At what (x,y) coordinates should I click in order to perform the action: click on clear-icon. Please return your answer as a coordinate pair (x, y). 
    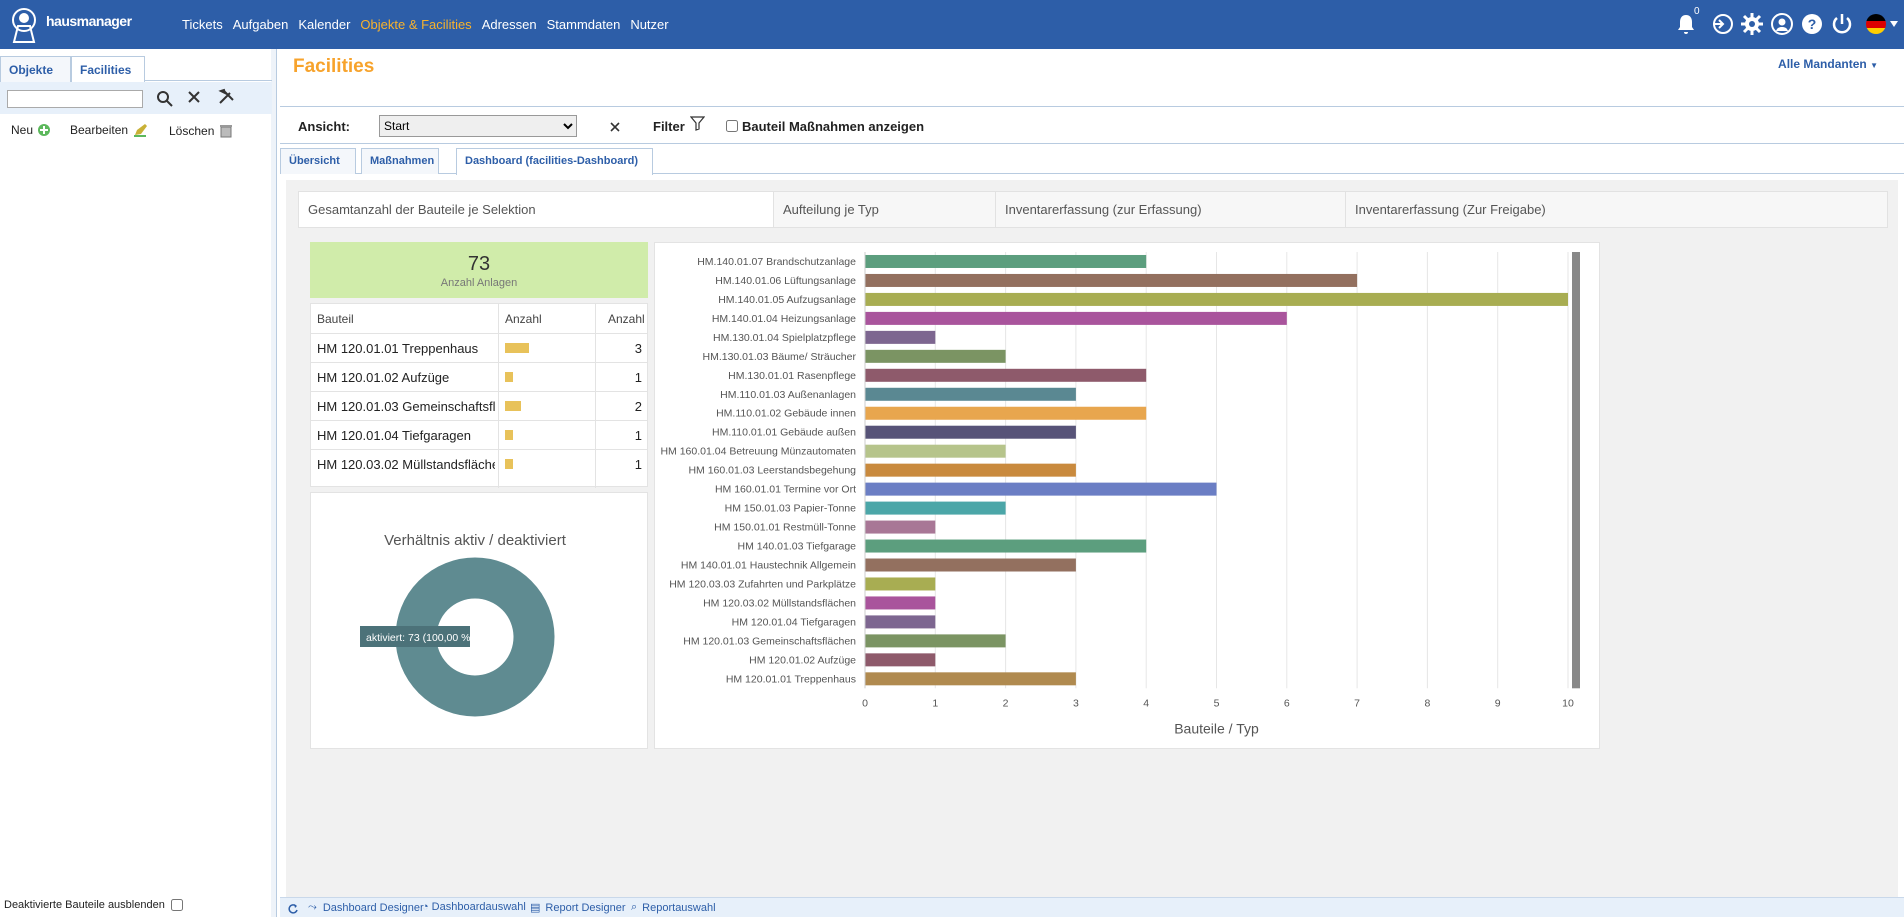
    Looking at the image, I should click on (194, 97).